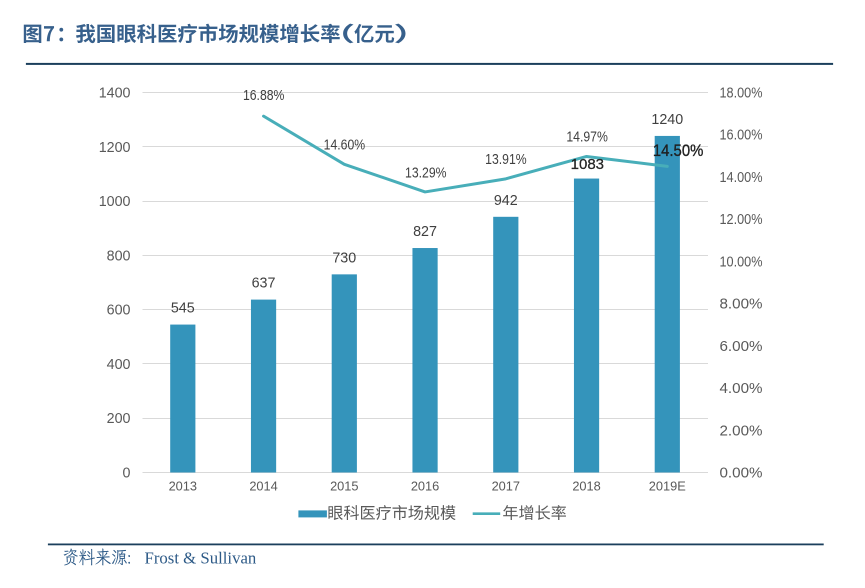 Image resolution: width=865 pixels, height=588 pixels. What do you see at coordinates (264, 284) in the screenshot?
I see `svg-text: 637` at bounding box center [264, 284].